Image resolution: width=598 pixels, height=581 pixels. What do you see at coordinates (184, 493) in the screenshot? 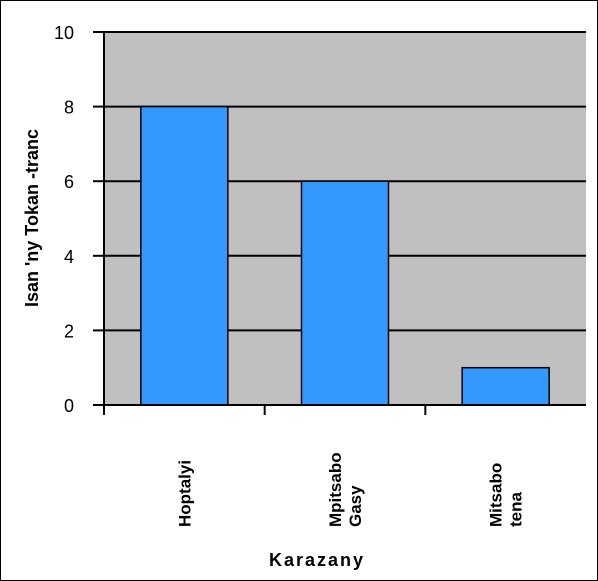
I see `x-category-label: Hoptalyi` at bounding box center [184, 493].